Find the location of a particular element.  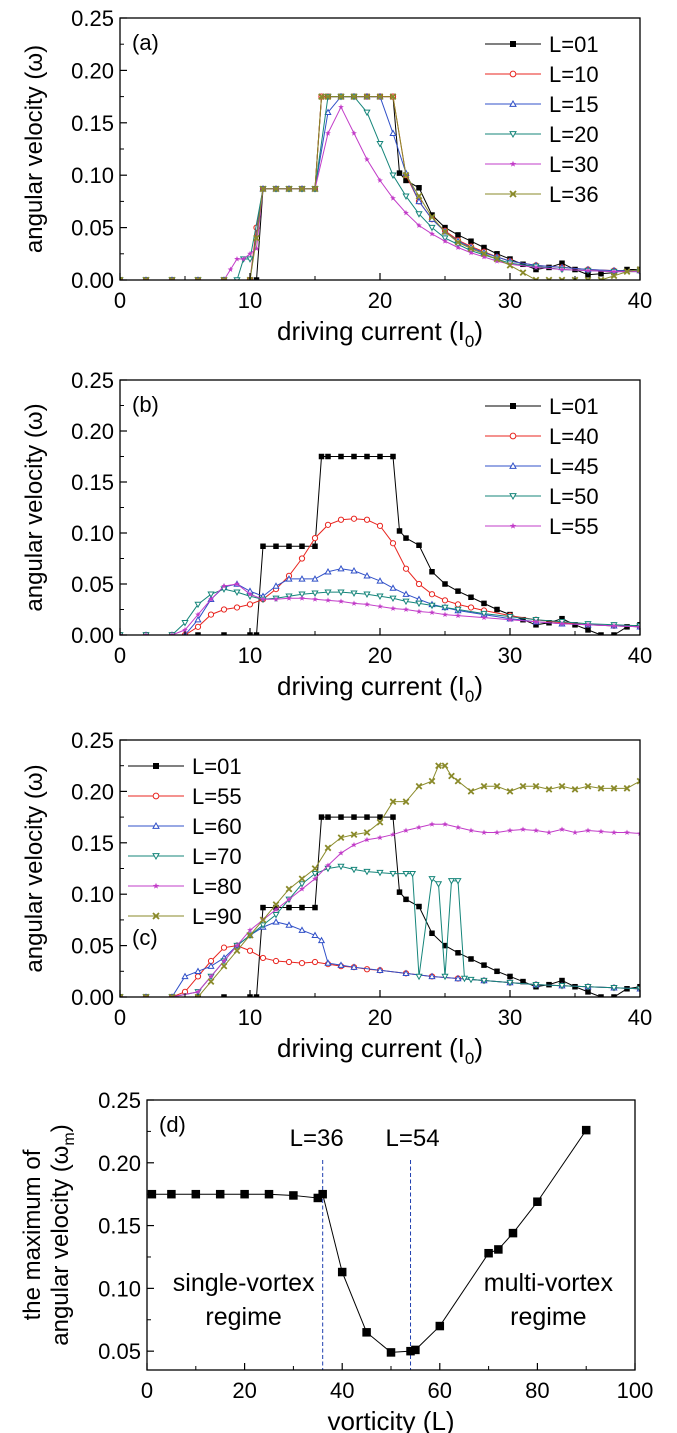

series-group-d is located at coordinates (369, 1241).